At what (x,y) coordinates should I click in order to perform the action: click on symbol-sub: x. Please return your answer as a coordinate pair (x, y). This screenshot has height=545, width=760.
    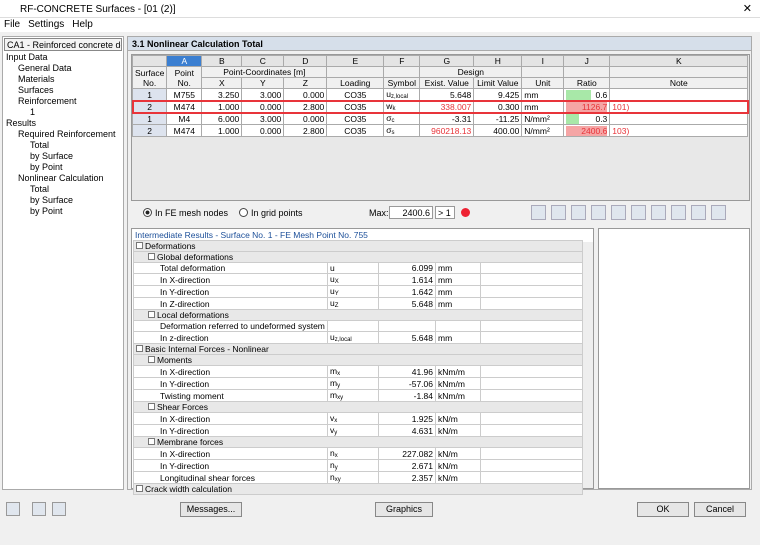
    Looking at the image, I should click on (339, 374).